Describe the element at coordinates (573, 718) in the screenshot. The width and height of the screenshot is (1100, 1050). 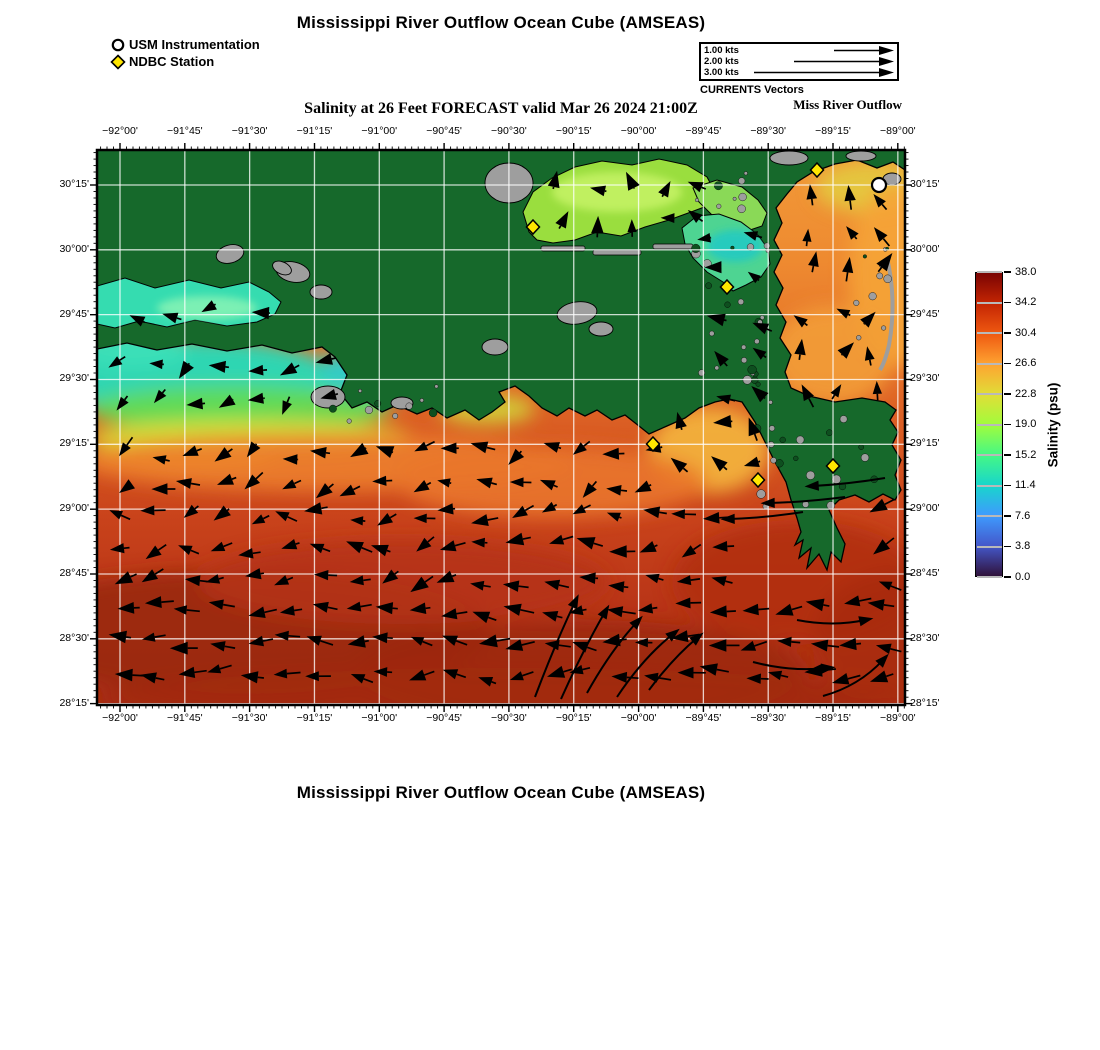
I see `lon-tick-bottom: −90°15'` at that location.